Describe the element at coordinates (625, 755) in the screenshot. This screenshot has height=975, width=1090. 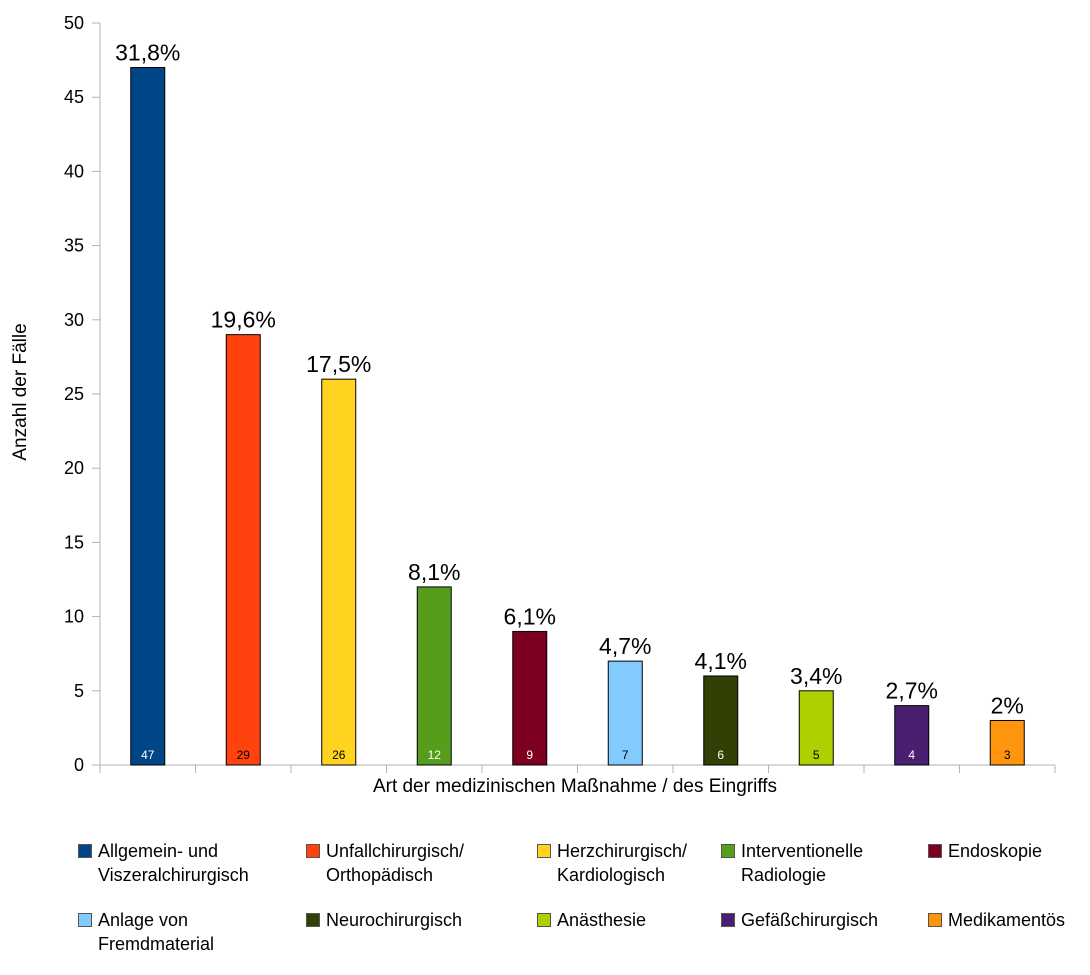
I see `bar-value-label: 7` at that location.